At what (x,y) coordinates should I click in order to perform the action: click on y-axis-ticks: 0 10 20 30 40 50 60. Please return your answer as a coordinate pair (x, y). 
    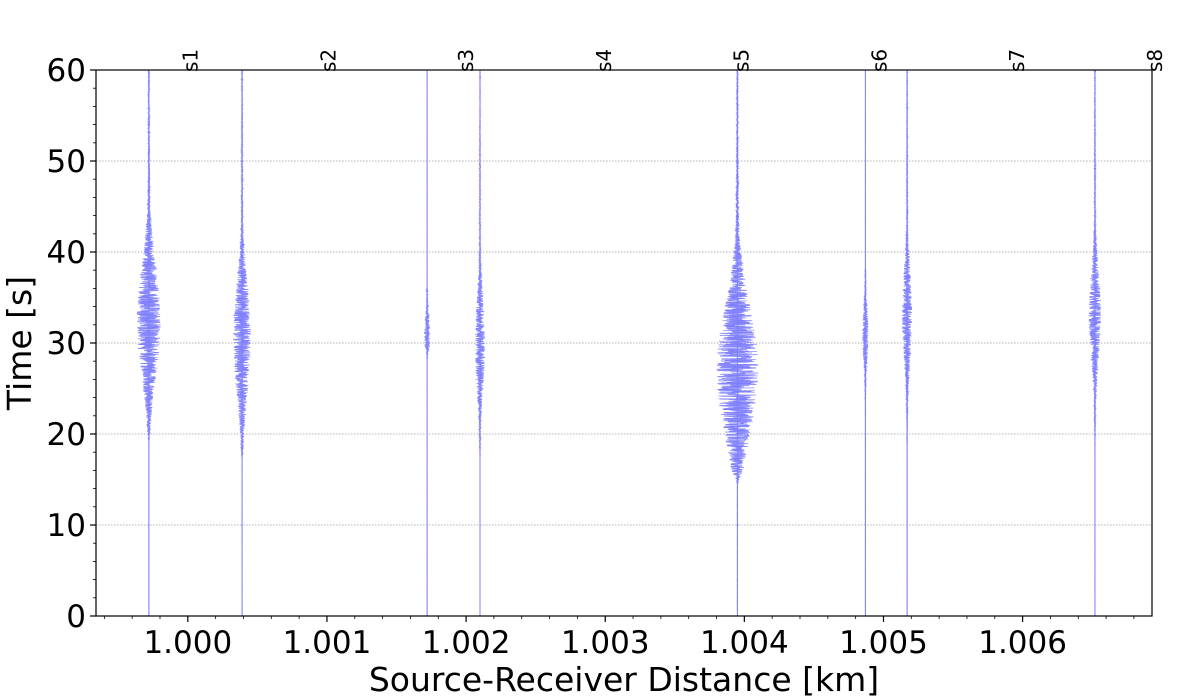
    Looking at the image, I should click on (71, 344).